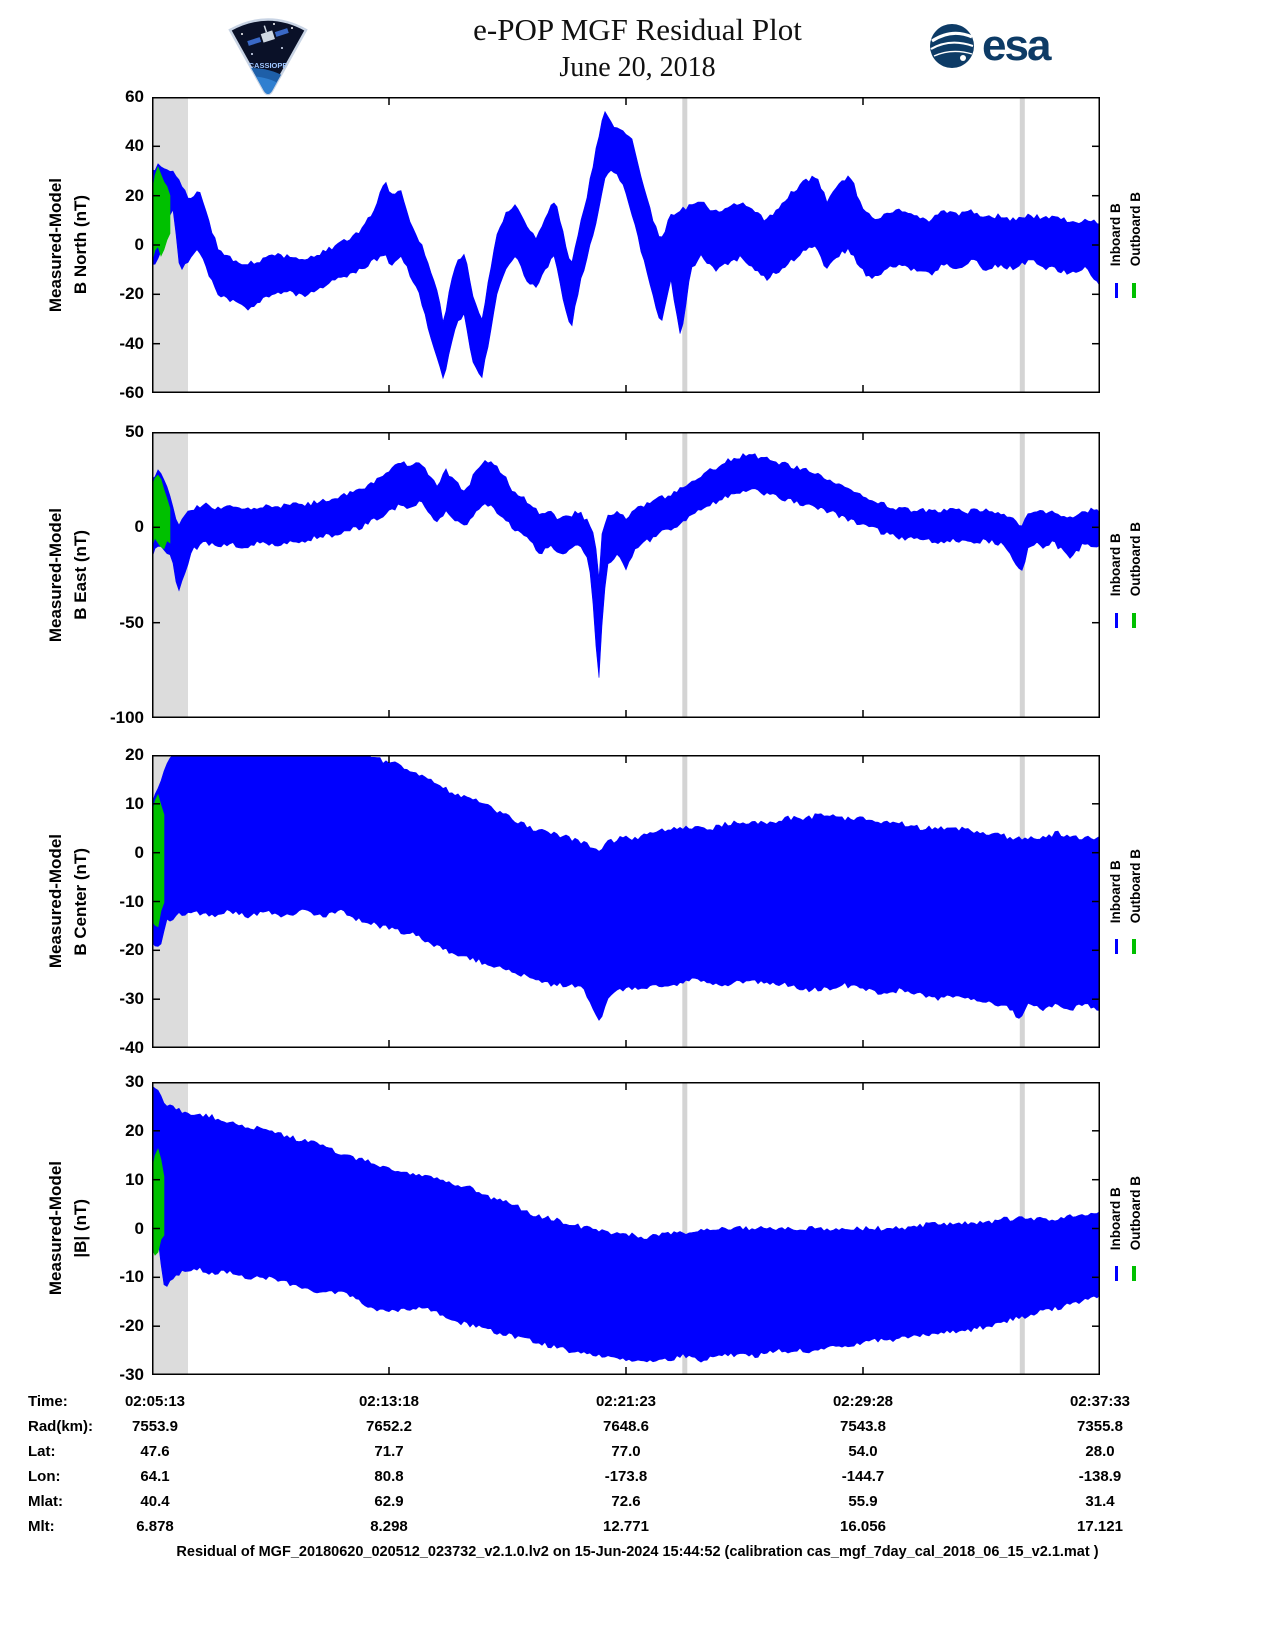 The width and height of the screenshot is (1275, 1650). I want to click on table-row-label: Lat:, so click(42, 1451).